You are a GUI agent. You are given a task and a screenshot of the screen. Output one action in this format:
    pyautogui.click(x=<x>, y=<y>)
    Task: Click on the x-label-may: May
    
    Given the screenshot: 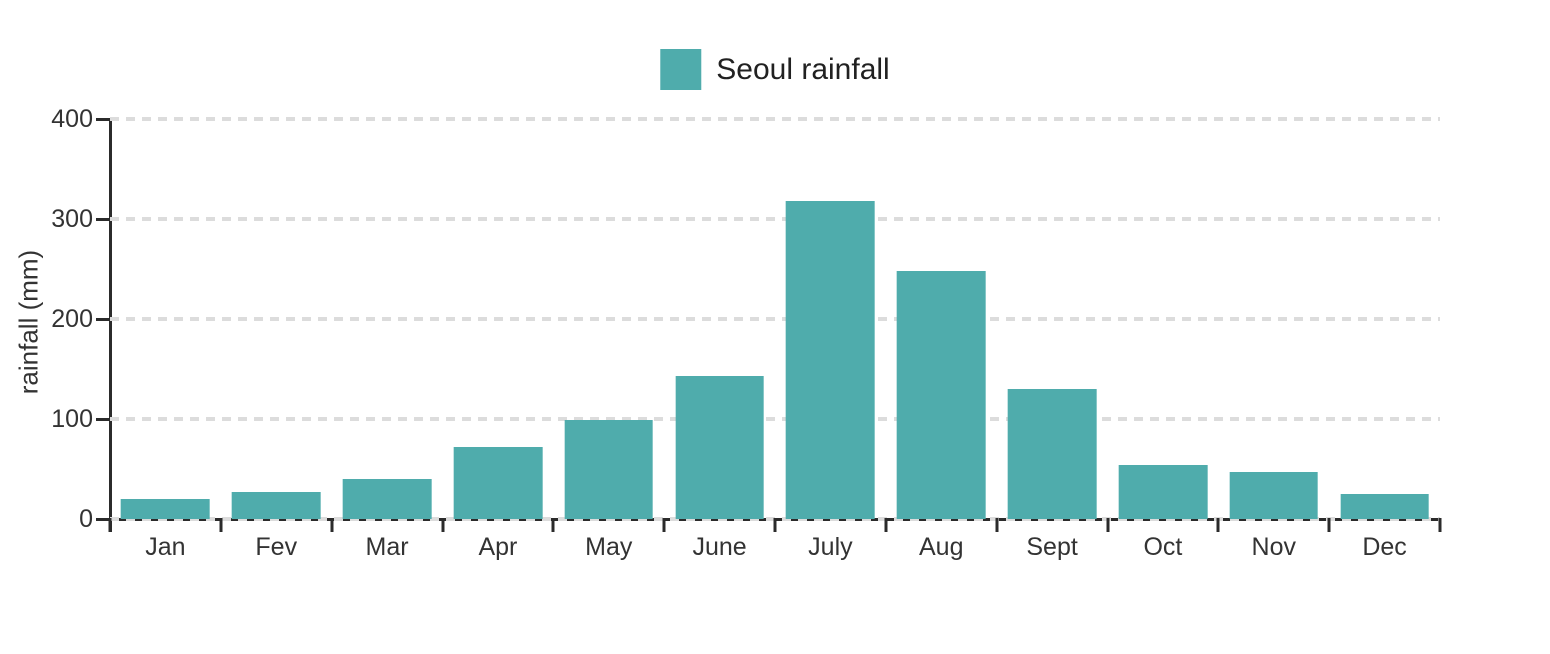 What is the action you would take?
    pyautogui.click(x=609, y=547)
    